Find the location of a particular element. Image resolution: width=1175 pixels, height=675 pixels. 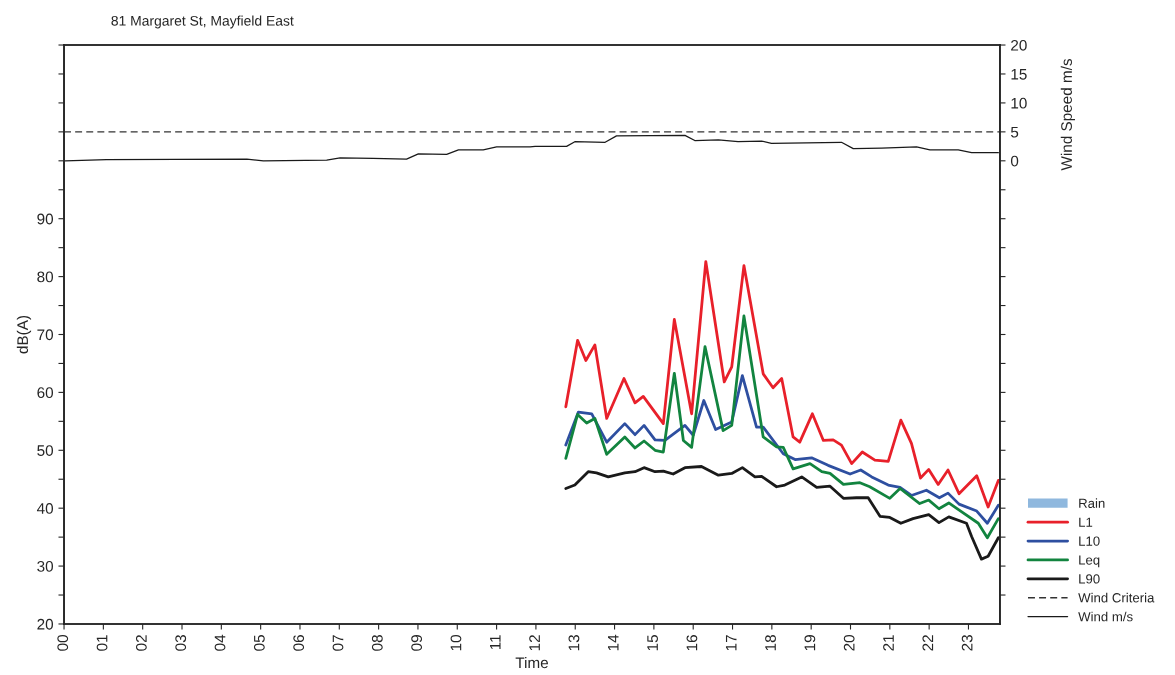

legend-label: Wind m/s is located at coordinates (1105, 616).